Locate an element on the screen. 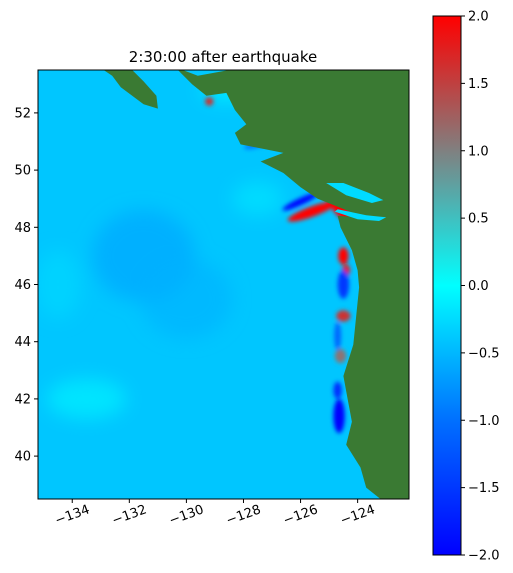 The height and width of the screenshot is (573, 513). x-tick-label-0: −134 is located at coordinates (72, 515).